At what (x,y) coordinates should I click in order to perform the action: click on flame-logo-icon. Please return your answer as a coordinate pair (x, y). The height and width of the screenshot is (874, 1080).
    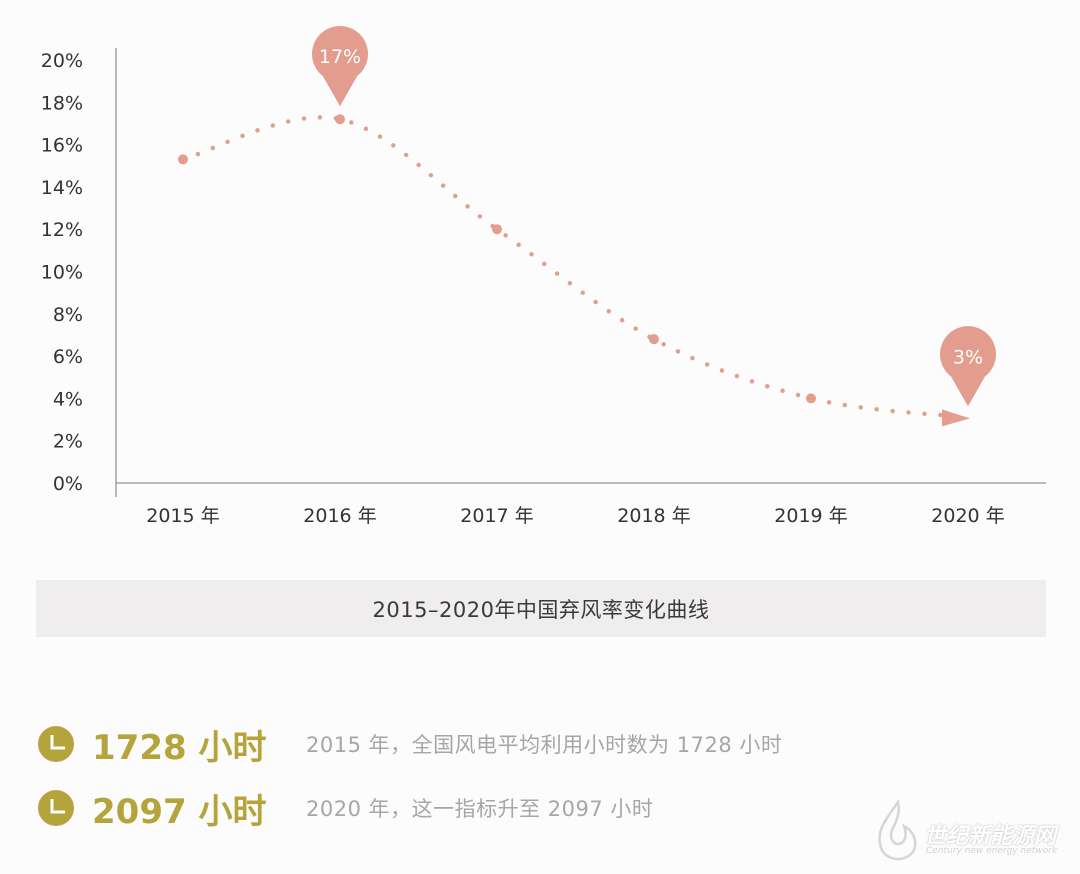
    Looking at the image, I should click on (897, 829).